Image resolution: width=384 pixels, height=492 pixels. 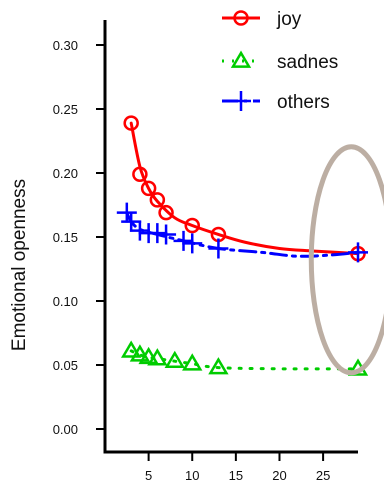 I want to click on x-tick-label: 10, so click(x=192, y=475).